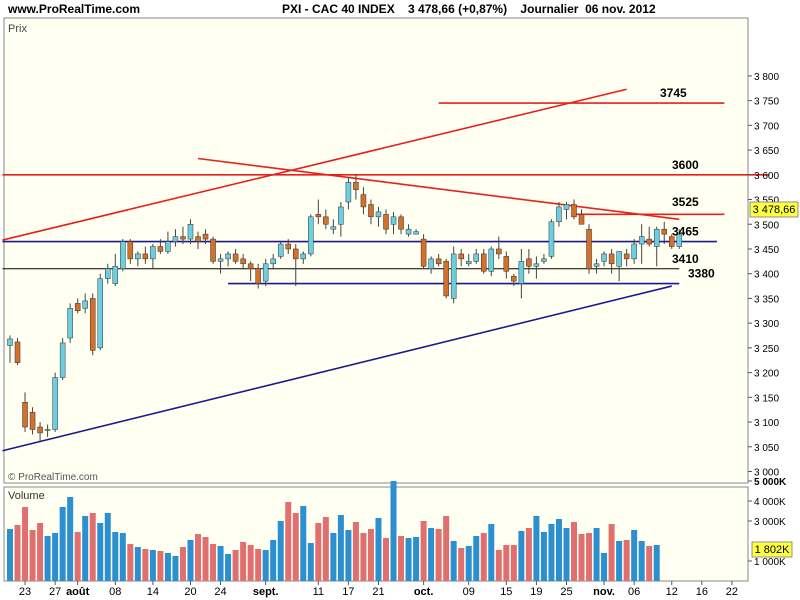  What do you see at coordinates (770, 562) in the screenshot?
I see `vol-y-tick-label: 1 000K` at bounding box center [770, 562].